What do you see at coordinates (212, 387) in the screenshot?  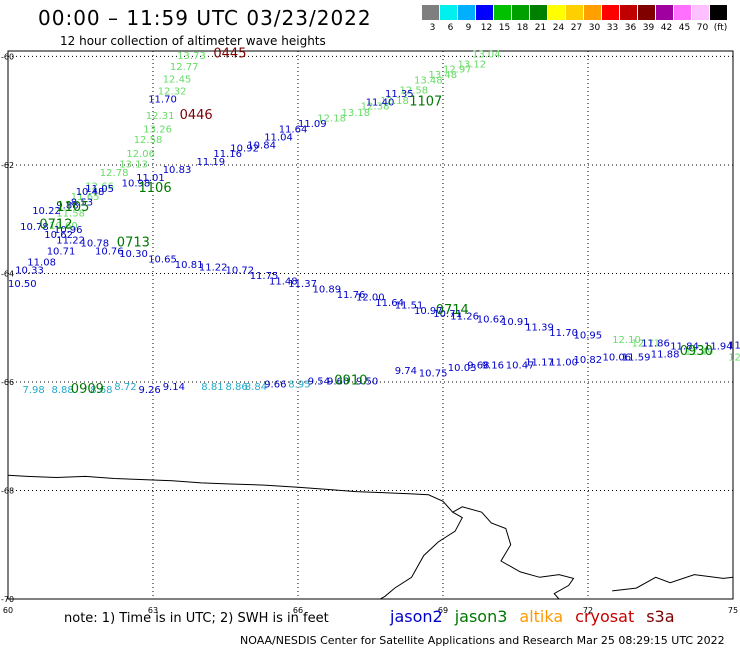 I see `swh-value: 8.81` at bounding box center [212, 387].